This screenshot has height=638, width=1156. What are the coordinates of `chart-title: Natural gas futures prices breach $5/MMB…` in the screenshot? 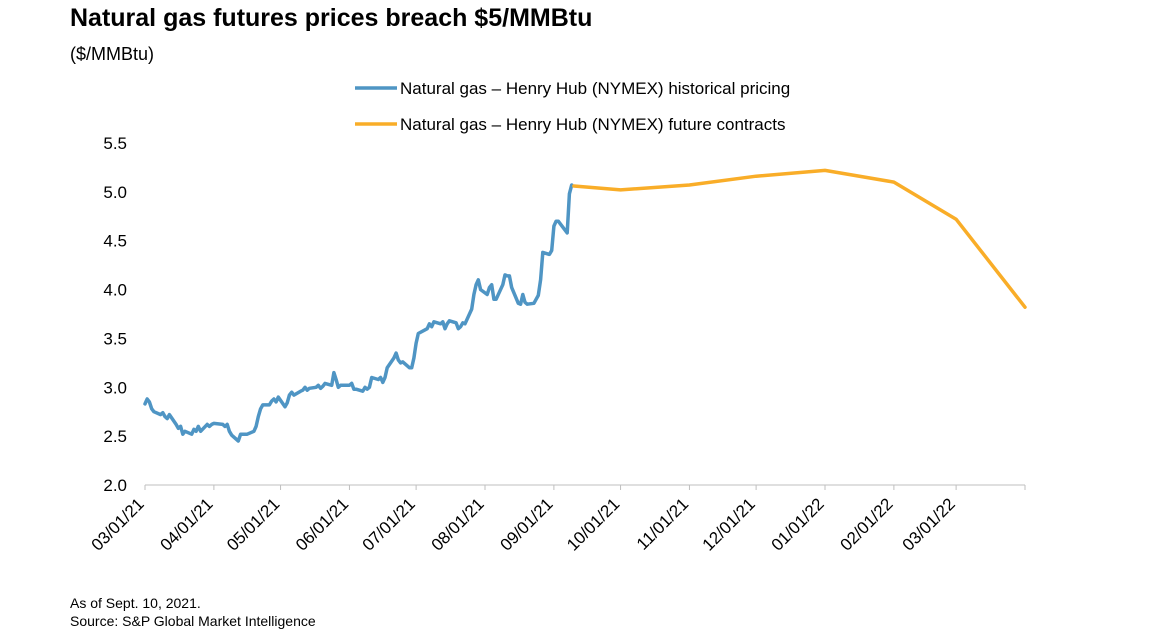 It's located at (331, 18).